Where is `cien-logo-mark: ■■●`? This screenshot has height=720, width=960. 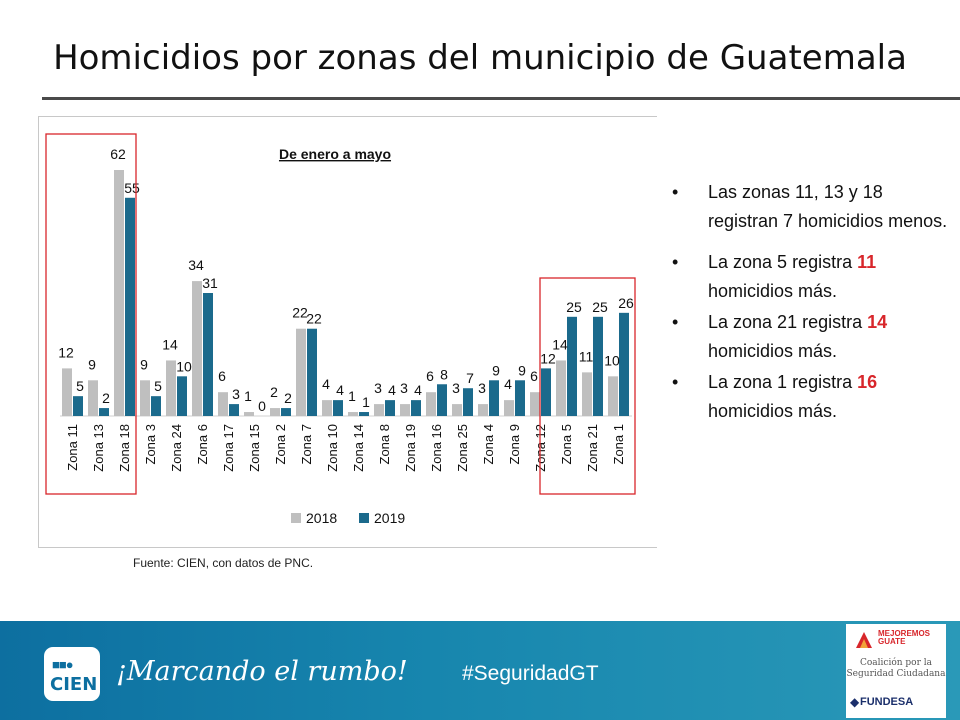 cien-logo-mark: ■■● is located at coordinates (63, 664).